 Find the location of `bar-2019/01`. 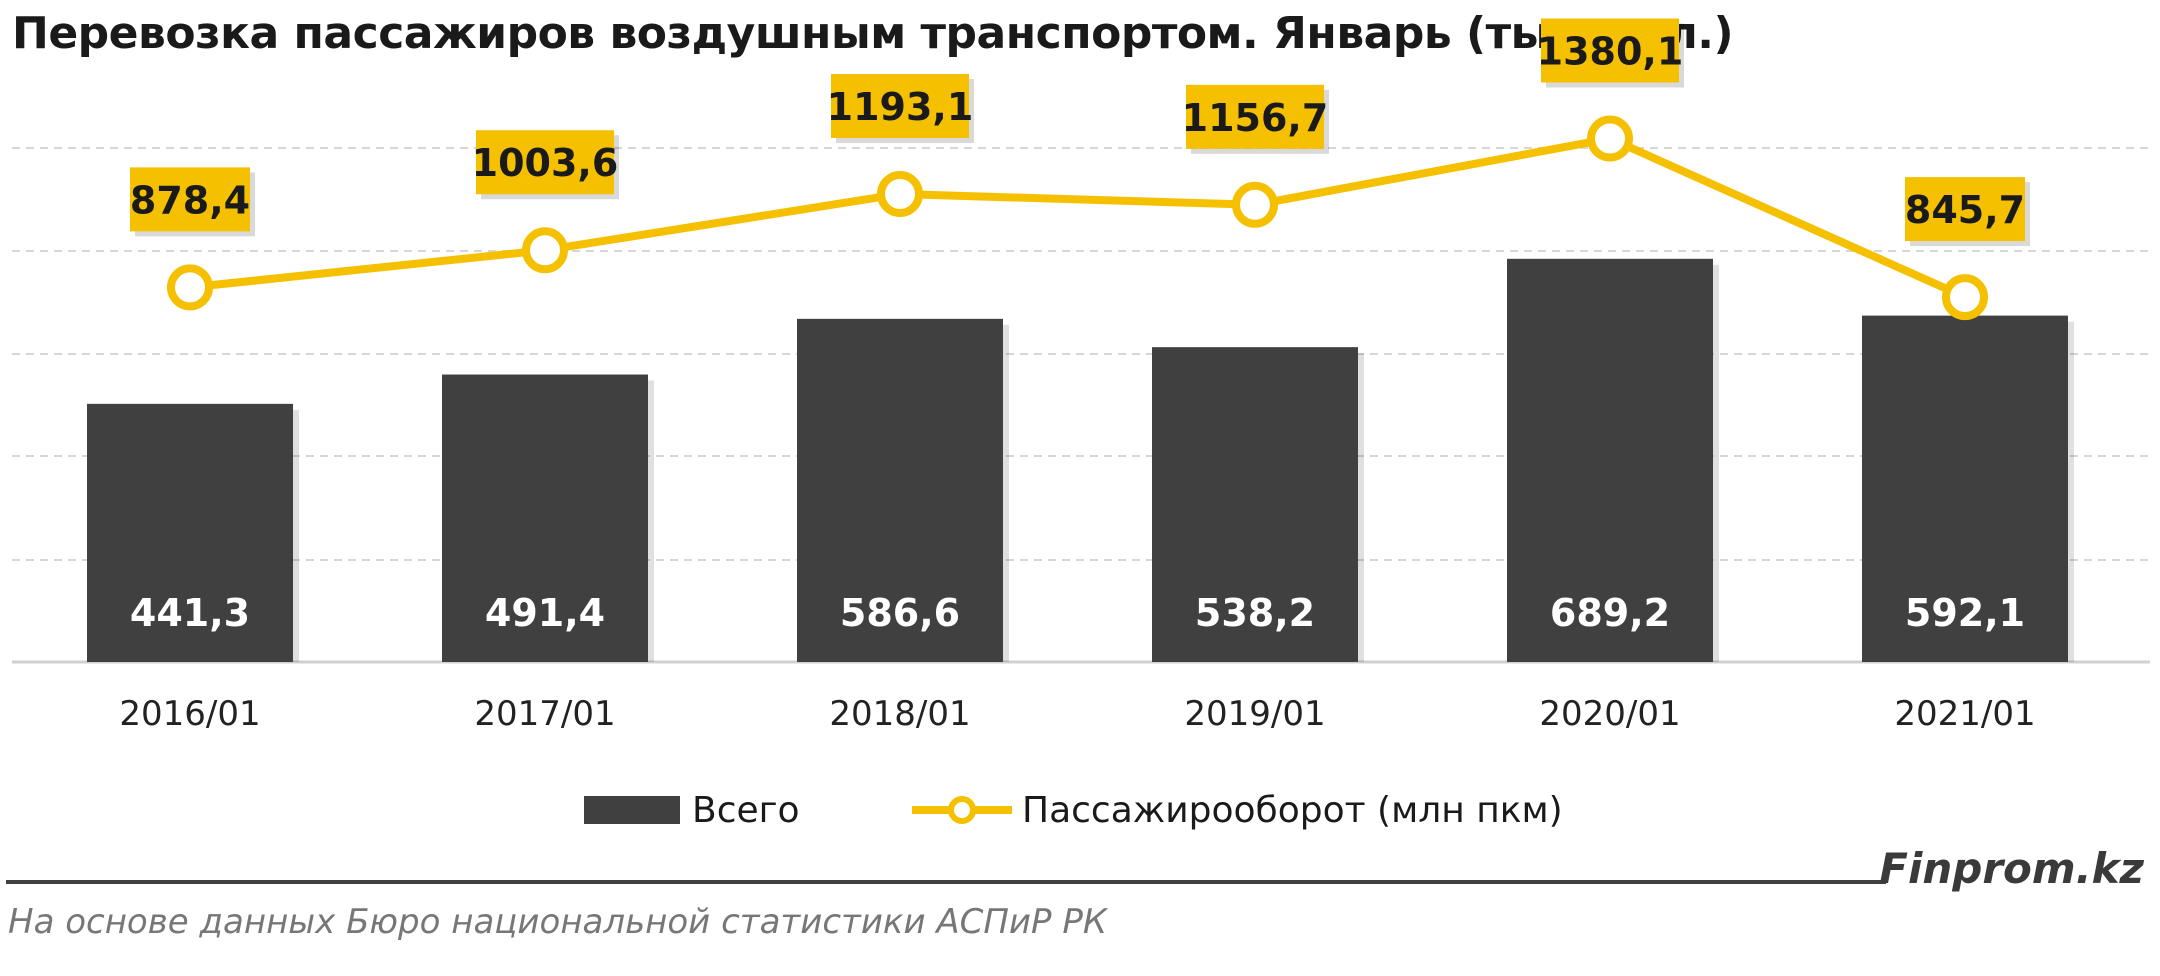

bar-2019/01 is located at coordinates (1255, 504).